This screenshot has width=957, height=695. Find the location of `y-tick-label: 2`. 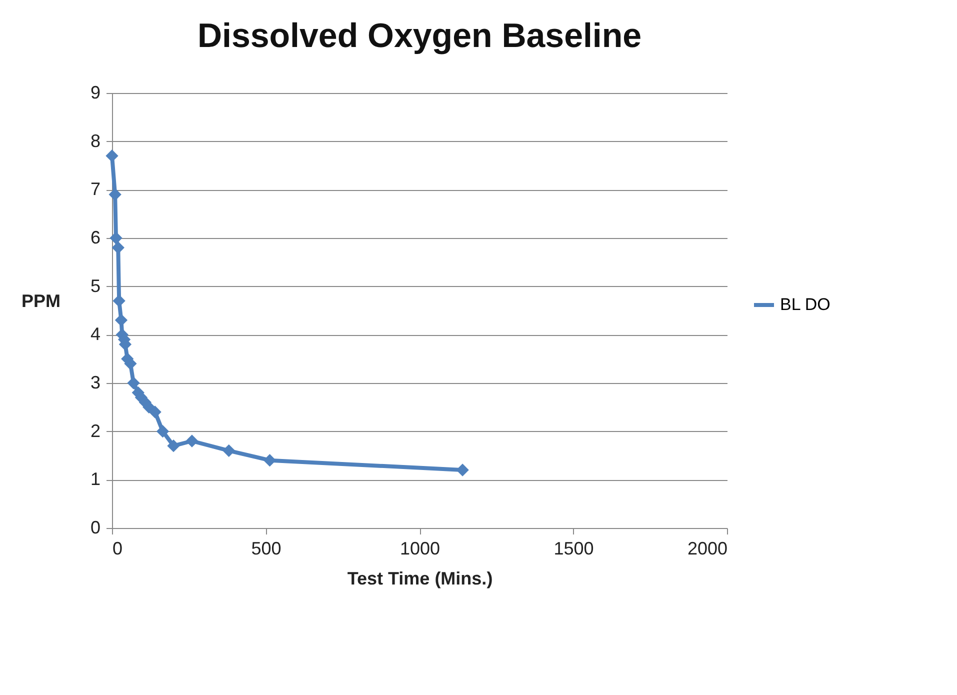

y-tick-label: 2 is located at coordinates (95, 430).